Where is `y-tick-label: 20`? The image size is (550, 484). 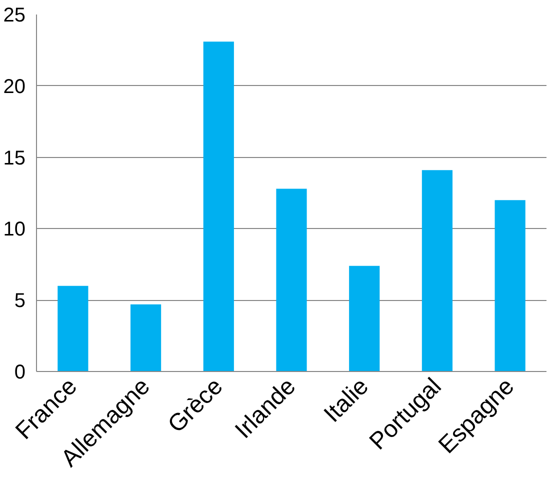 y-tick-label: 20 is located at coordinates (14, 87).